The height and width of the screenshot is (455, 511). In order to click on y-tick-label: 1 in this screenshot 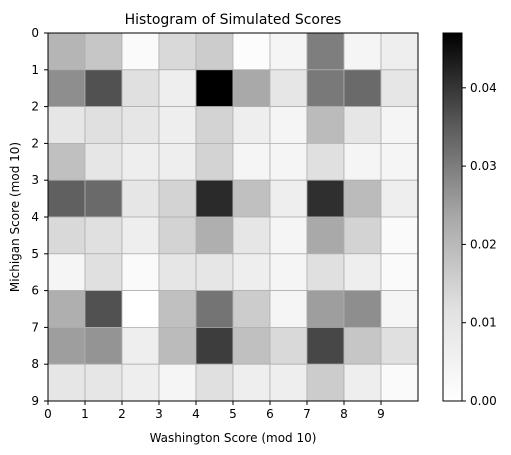, I will do `click(35, 70)`.